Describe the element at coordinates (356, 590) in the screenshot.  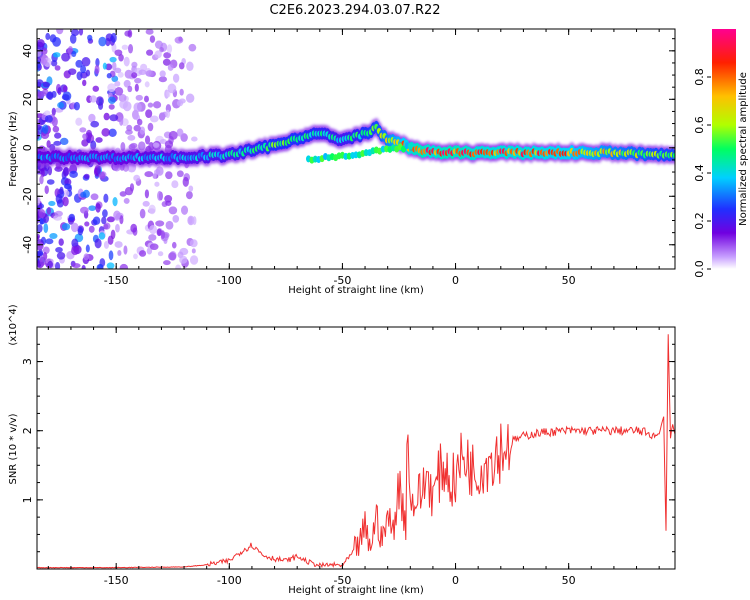
I see `snr-x-label: Height of straight line (km)` at that location.